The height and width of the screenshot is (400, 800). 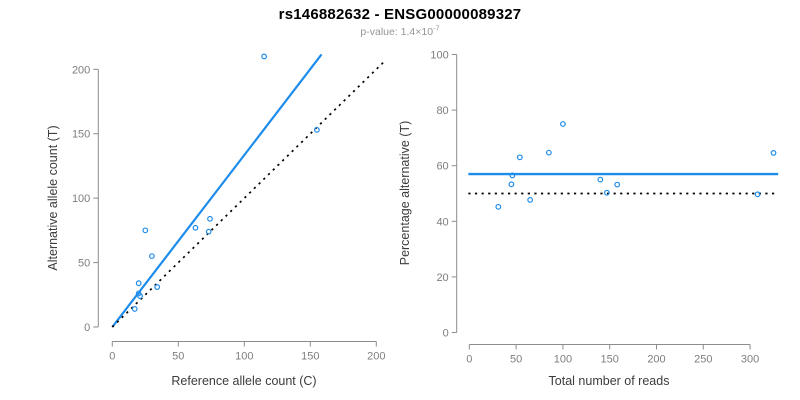 I want to click on x-tick-label: 300, so click(x=750, y=360).